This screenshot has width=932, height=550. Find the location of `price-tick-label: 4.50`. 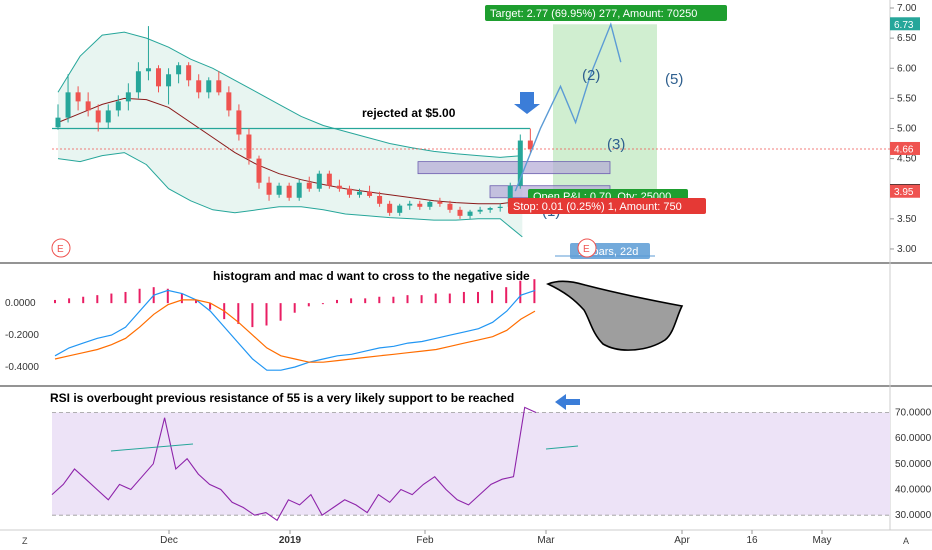

price-tick-label: 4.50 is located at coordinates (907, 159).